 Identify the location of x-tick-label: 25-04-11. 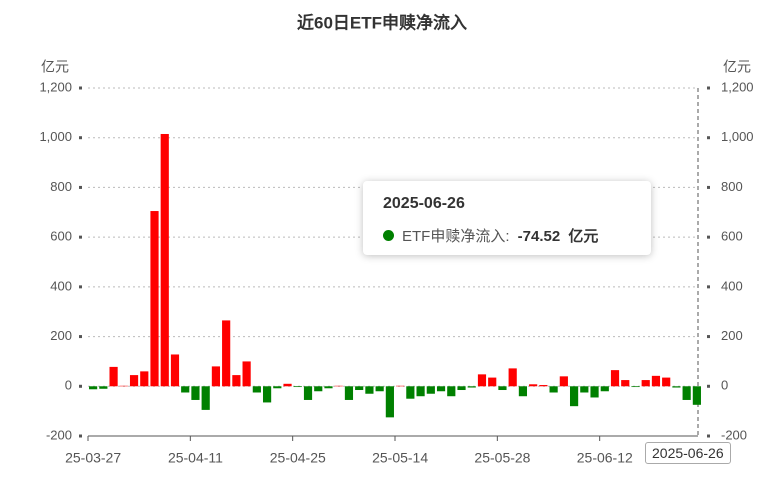
(195, 458).